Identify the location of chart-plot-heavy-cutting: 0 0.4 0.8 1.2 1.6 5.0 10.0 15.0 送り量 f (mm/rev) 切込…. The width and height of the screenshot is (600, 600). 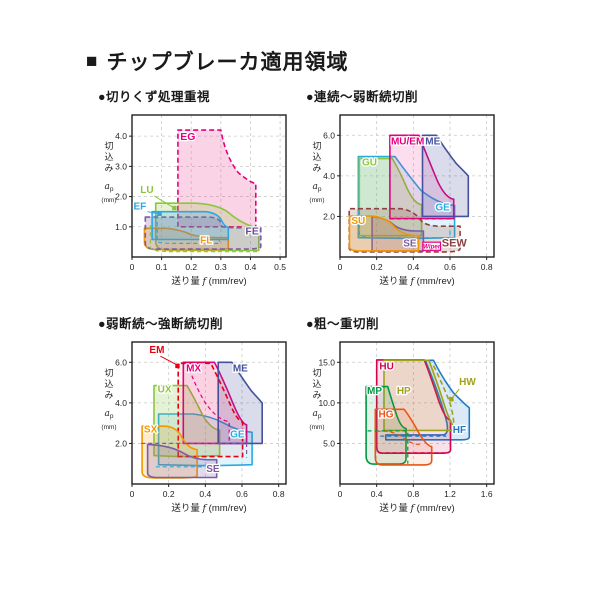
(405, 431).